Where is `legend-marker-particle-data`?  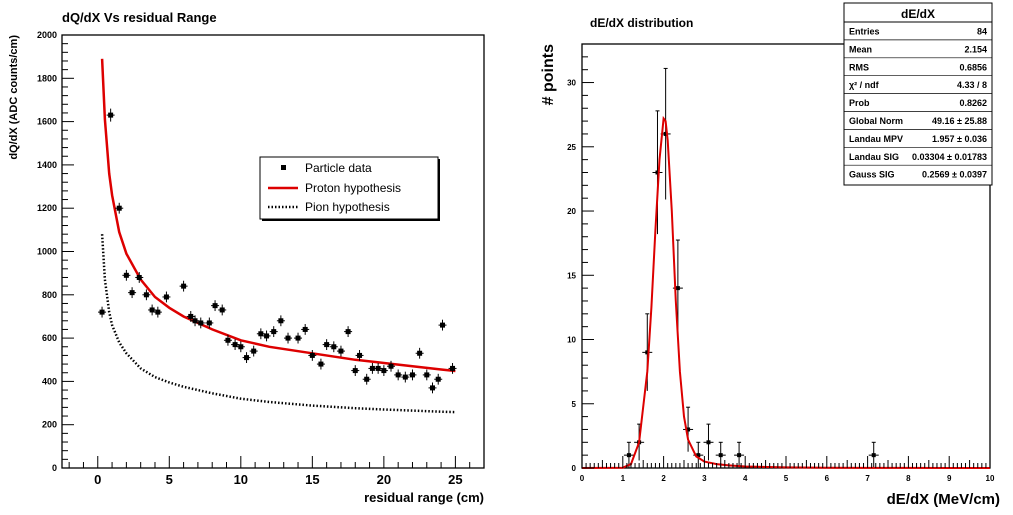 legend-marker-particle-data is located at coordinates (283, 167).